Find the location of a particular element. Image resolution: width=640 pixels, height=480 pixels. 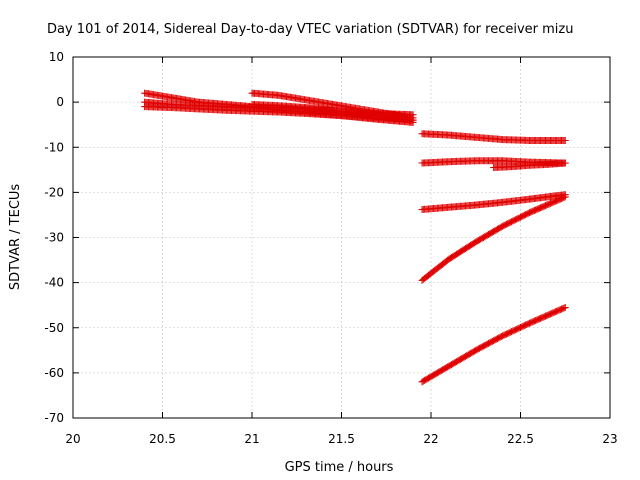

y-tick-label: -20 is located at coordinates (54, 192).